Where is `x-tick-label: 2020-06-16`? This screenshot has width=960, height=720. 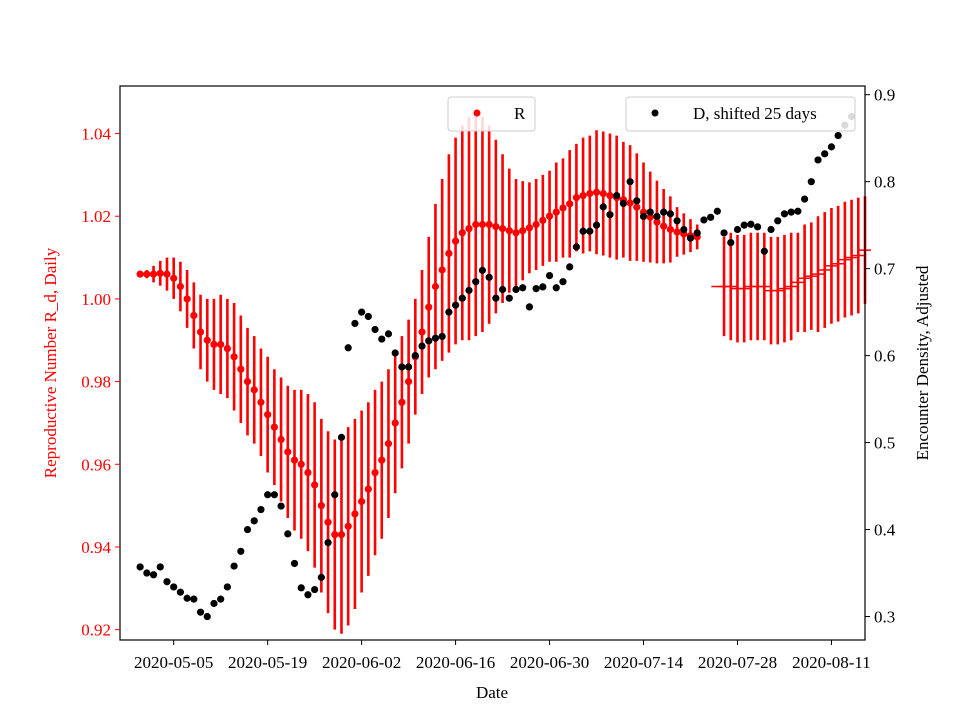
x-tick-label: 2020-06-16 is located at coordinates (455, 662).